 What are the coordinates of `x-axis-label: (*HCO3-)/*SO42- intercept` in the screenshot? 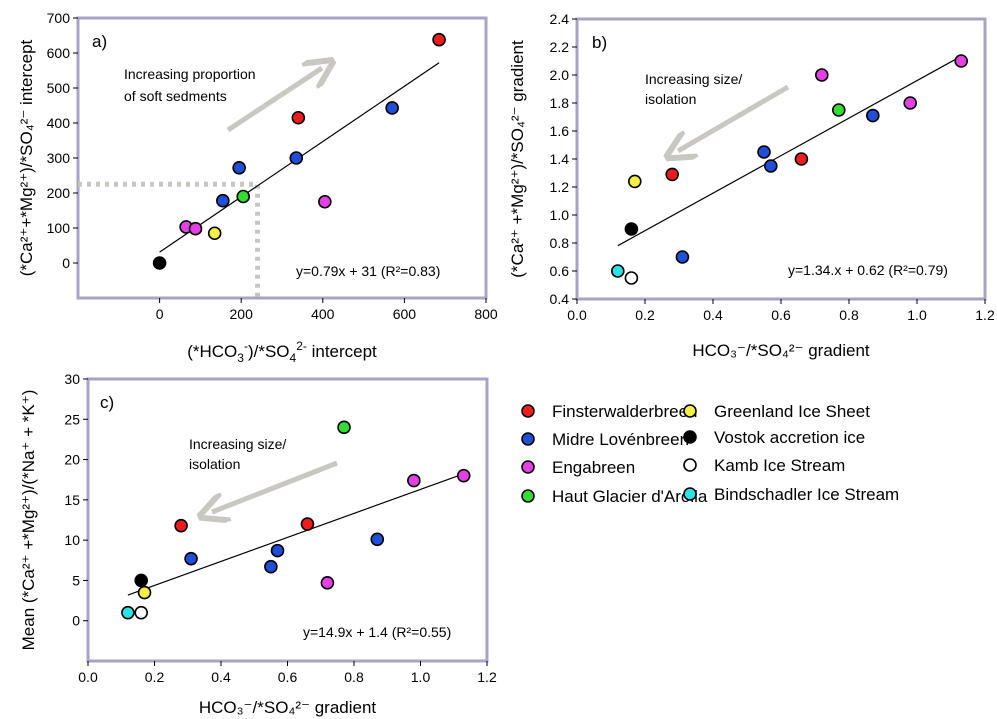 It's located at (282, 352).